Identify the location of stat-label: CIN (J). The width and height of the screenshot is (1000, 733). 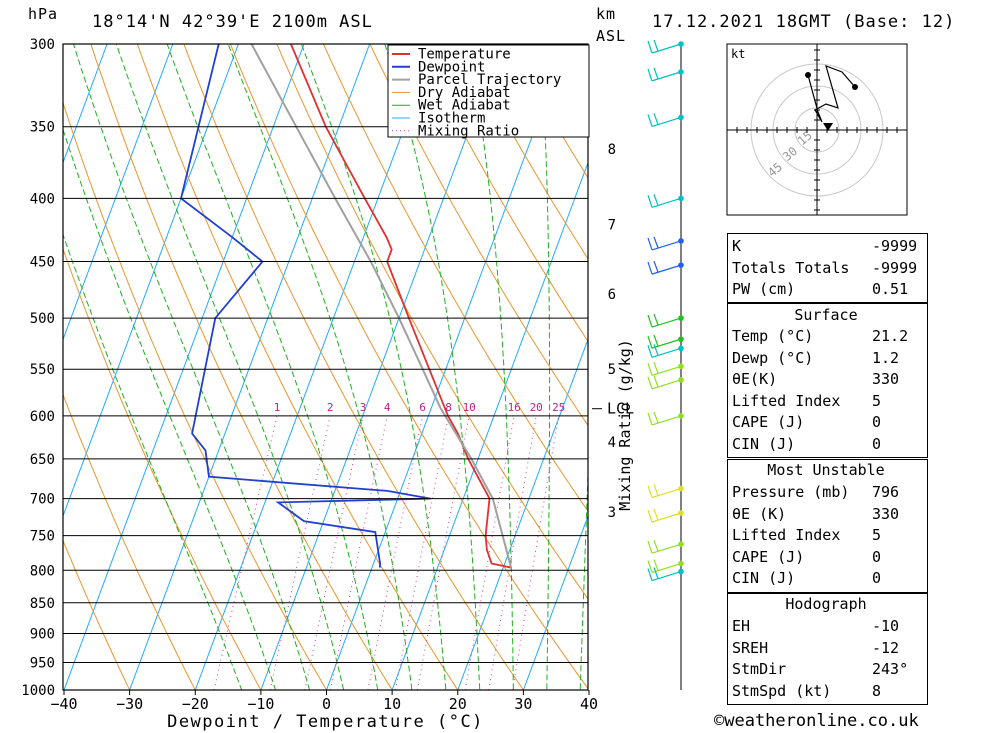
(764, 444).